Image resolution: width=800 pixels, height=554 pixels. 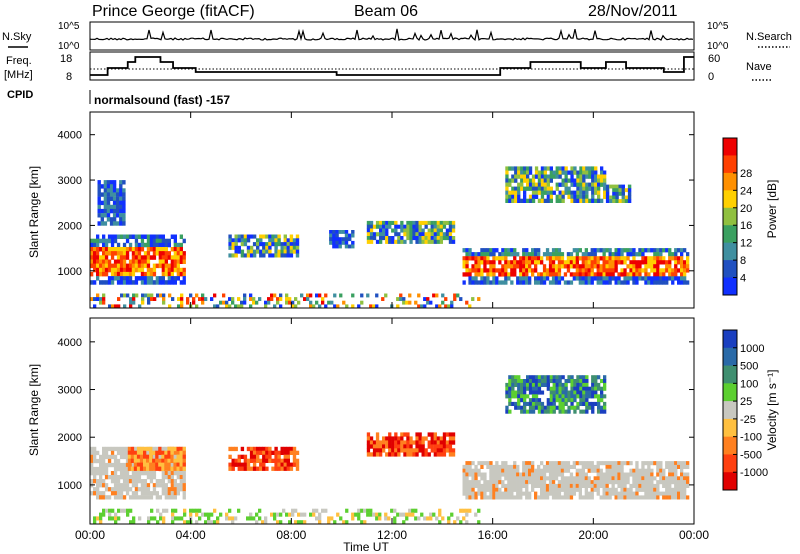 I want to click on colorbar-swatch, so click(x=730, y=374).